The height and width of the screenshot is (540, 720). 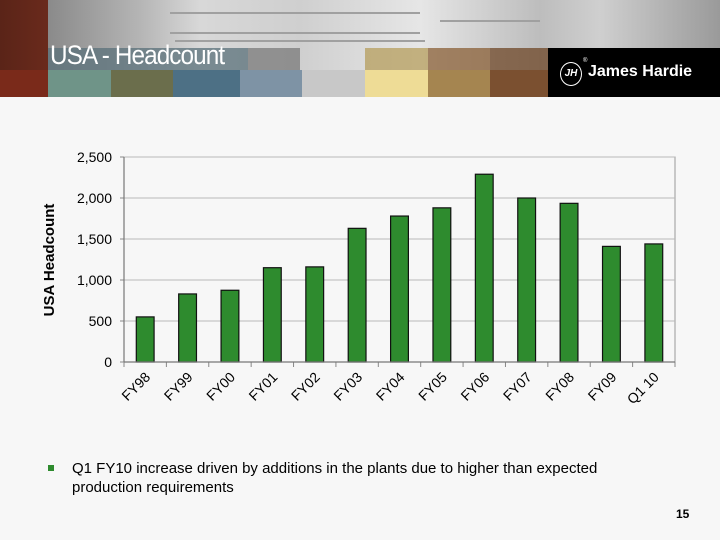 I want to click on y-tick-label: 1,000, so click(x=94, y=280).